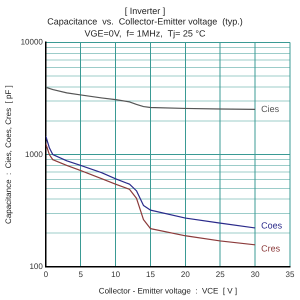  I want to click on x-tick-label: 35, so click(290, 274).